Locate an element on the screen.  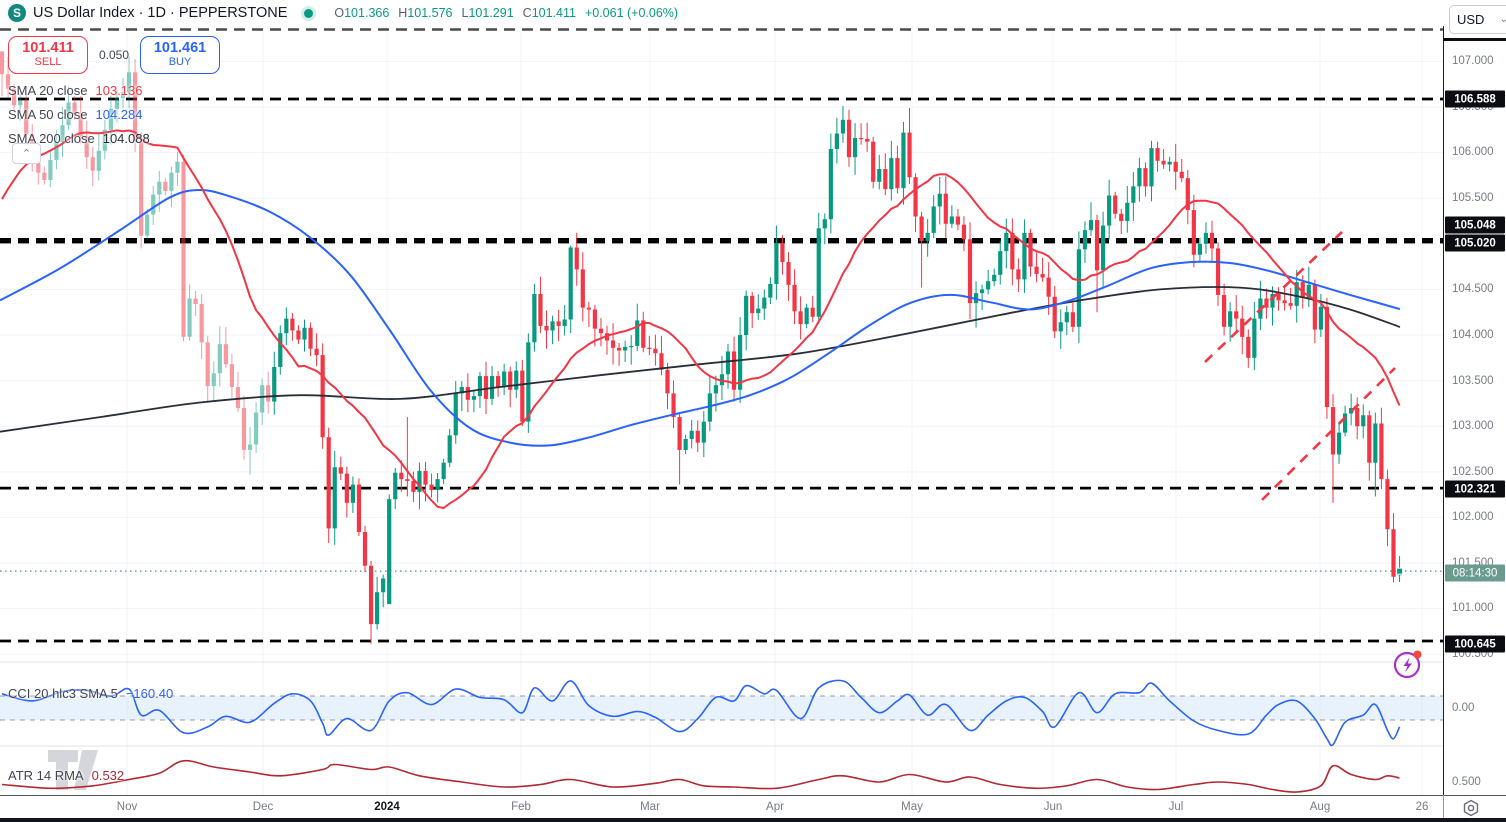
time-tick: Feb is located at coordinates (521, 807).